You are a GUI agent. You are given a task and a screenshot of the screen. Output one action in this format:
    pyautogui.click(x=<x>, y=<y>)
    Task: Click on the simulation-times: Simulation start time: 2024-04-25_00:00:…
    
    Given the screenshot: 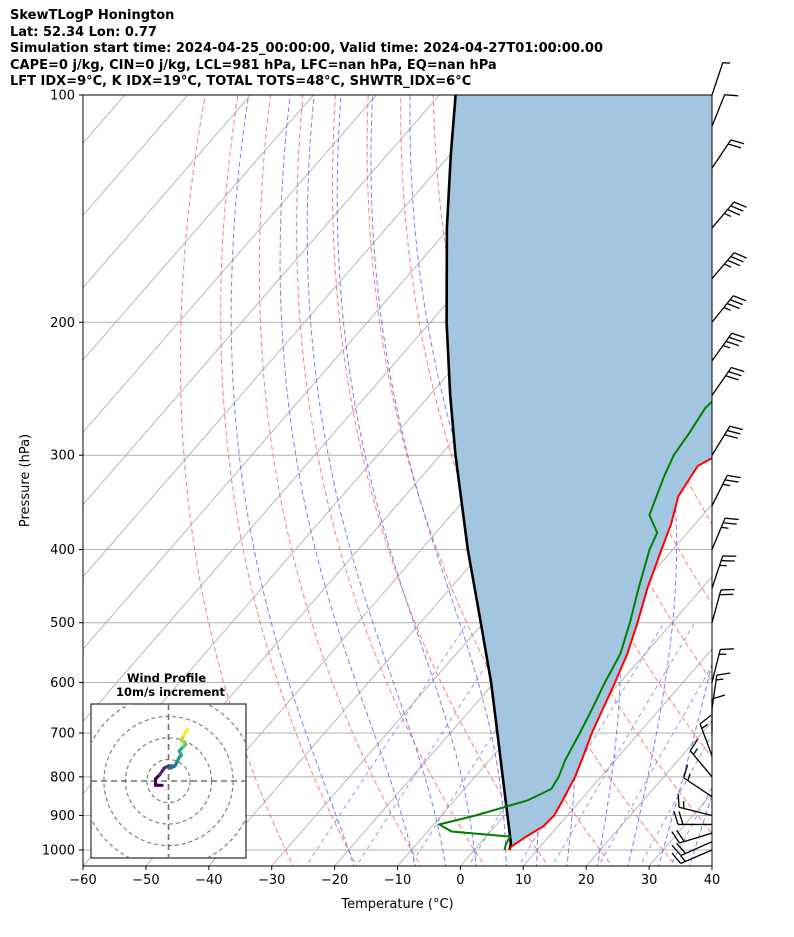 What is the action you would take?
    pyautogui.click(x=306, y=48)
    